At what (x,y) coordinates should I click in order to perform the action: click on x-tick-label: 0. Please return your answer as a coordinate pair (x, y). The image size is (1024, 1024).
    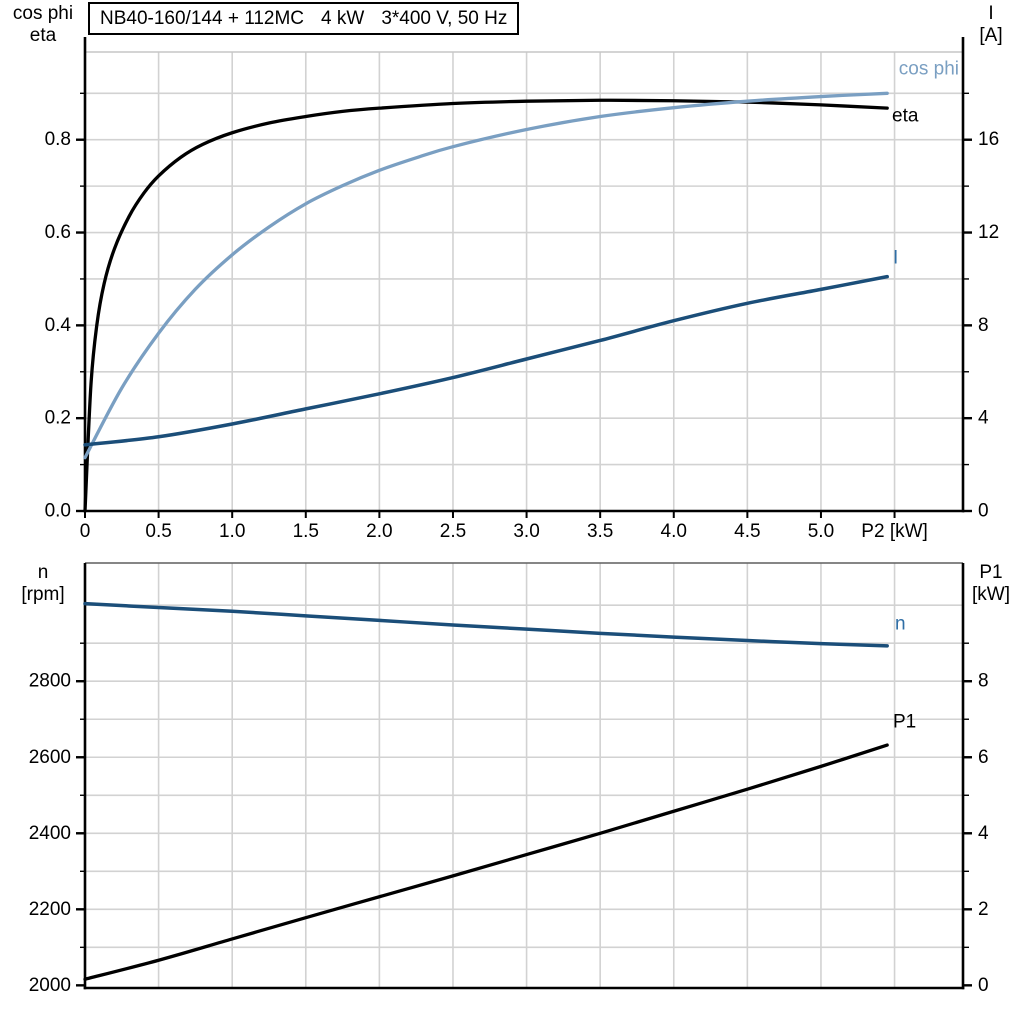
    Looking at the image, I should click on (85, 531).